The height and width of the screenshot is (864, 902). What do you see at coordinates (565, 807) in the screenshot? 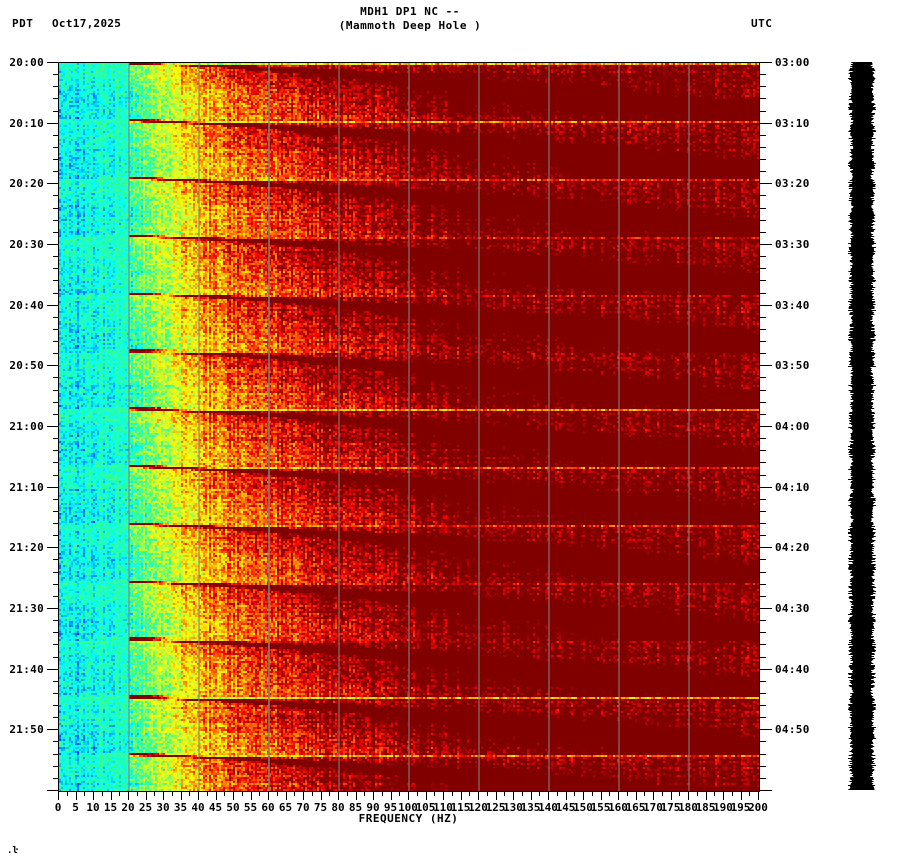
I see `freq-tick-label: 145` at bounding box center [565, 807].